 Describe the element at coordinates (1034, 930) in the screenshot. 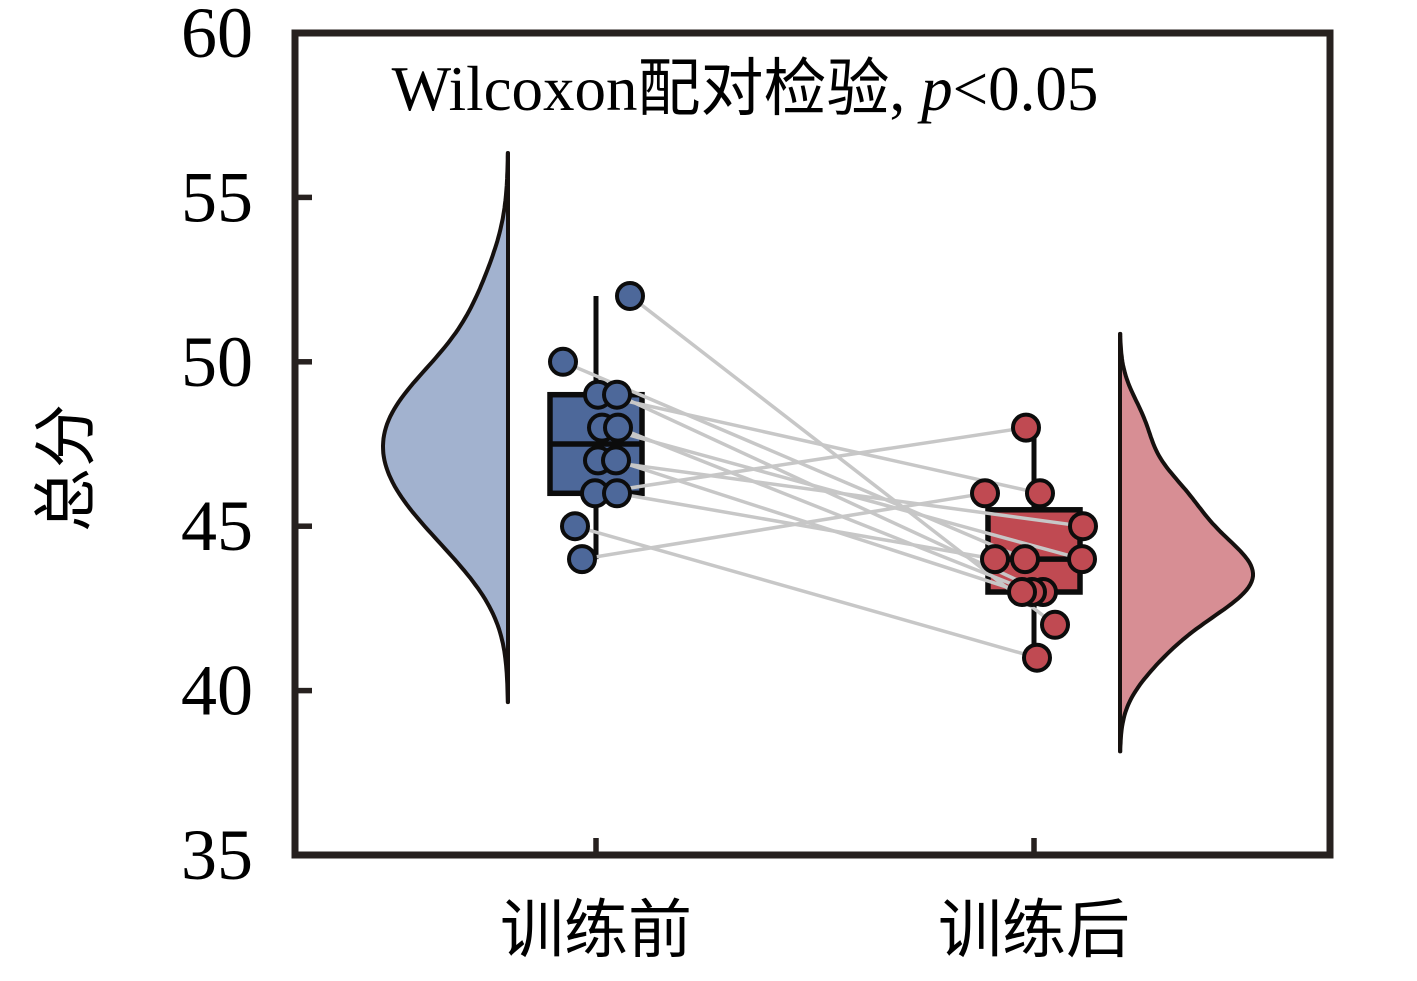

I see `x-category-label: 训练后` at that location.